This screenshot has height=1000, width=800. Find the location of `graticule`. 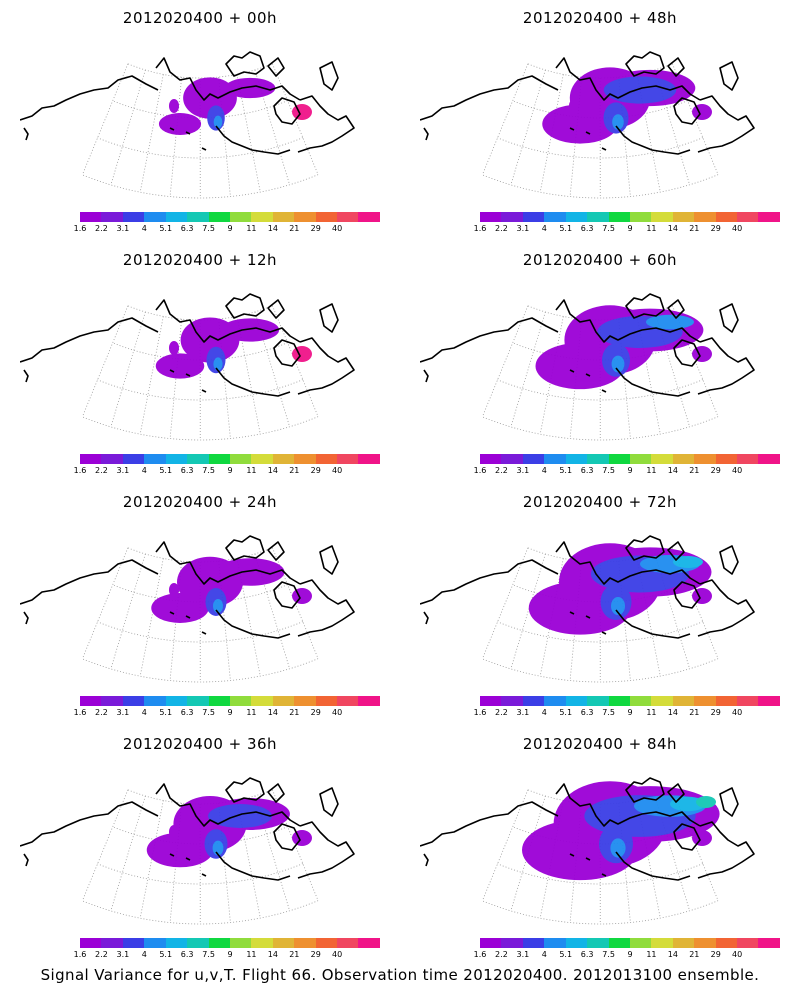

graticule is located at coordinates (200, 373).